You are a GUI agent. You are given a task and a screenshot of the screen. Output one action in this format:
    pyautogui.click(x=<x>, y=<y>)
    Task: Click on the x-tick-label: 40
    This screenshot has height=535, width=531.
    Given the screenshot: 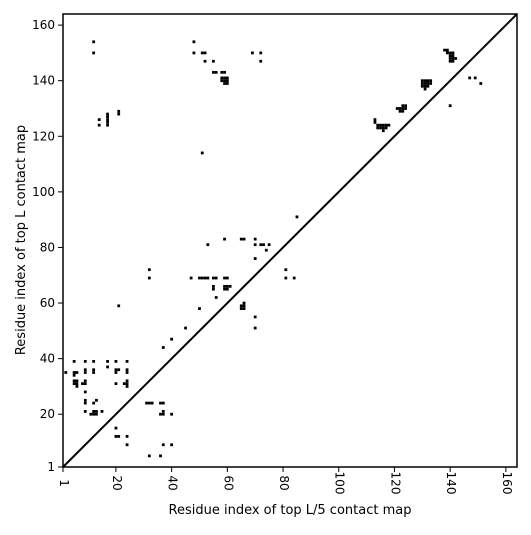 What is the action you would take?
    pyautogui.click(x=173, y=482)
    